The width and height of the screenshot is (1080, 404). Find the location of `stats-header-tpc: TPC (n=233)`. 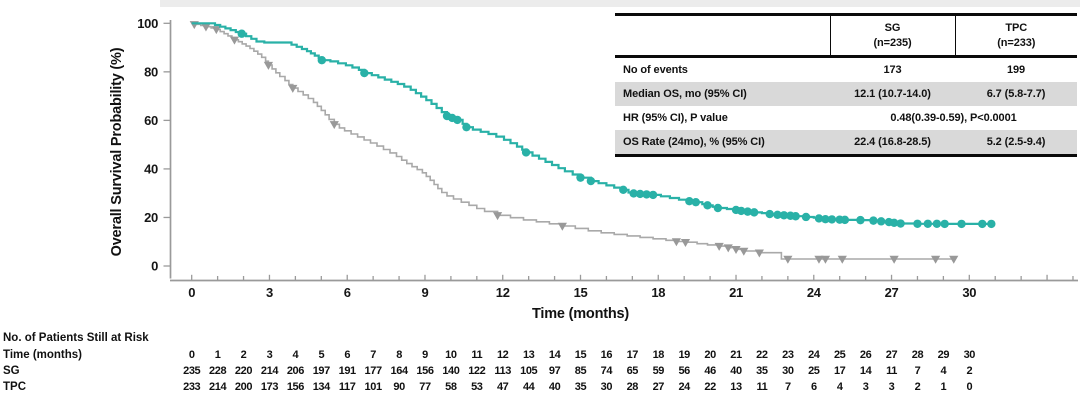

stats-header-tpc: TPC (n=233) is located at coordinates (1015, 36).